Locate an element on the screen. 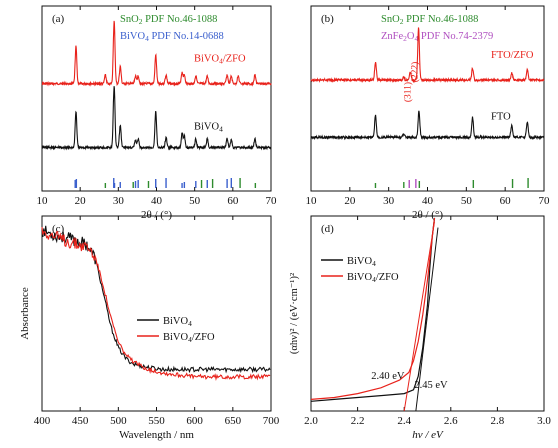 The width and height of the screenshot is (558, 448). trace-label: BiVO4 is located at coordinates (208, 128).